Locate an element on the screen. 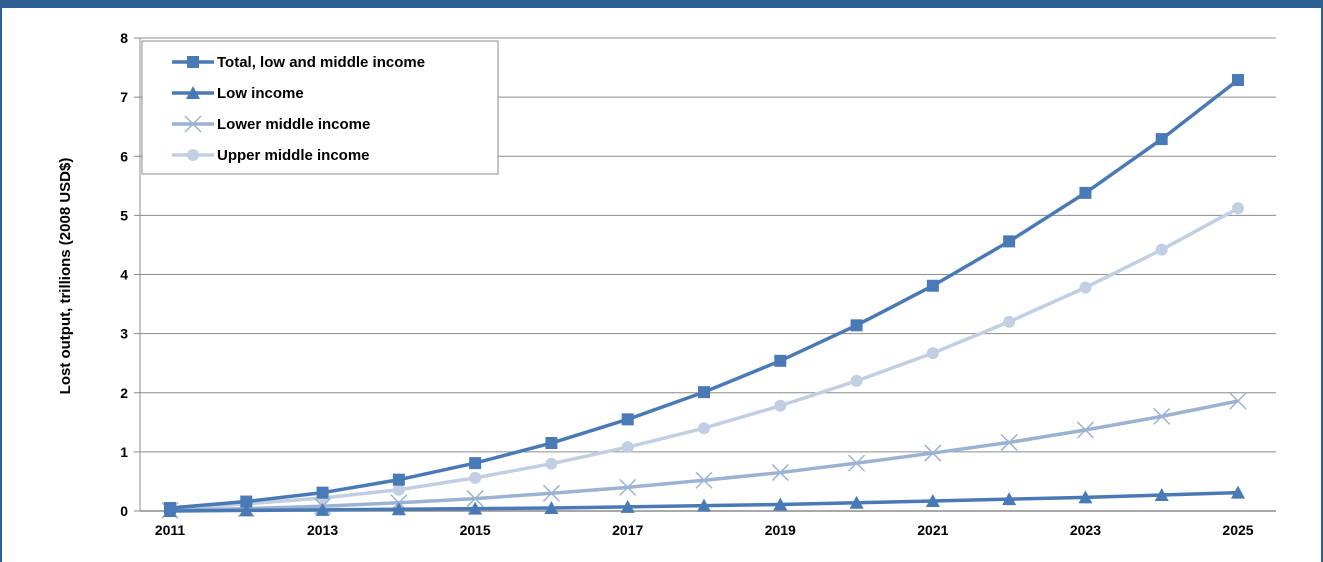  y-tick-label: 8 is located at coordinates (124, 38).